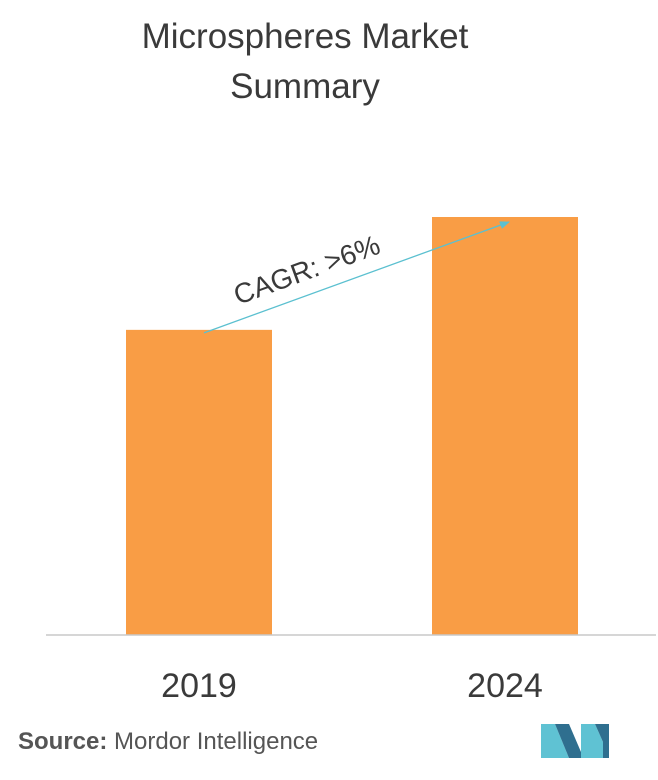 The height and width of the screenshot is (780, 658). Describe the element at coordinates (63, 741) in the screenshot. I see `source-label: Source:` at that location.